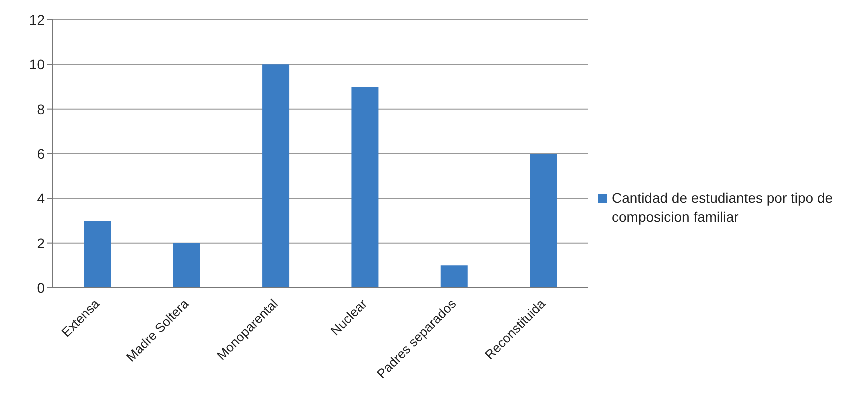  What do you see at coordinates (41, 198) in the screenshot?
I see `y-tick-label: 4` at bounding box center [41, 198].